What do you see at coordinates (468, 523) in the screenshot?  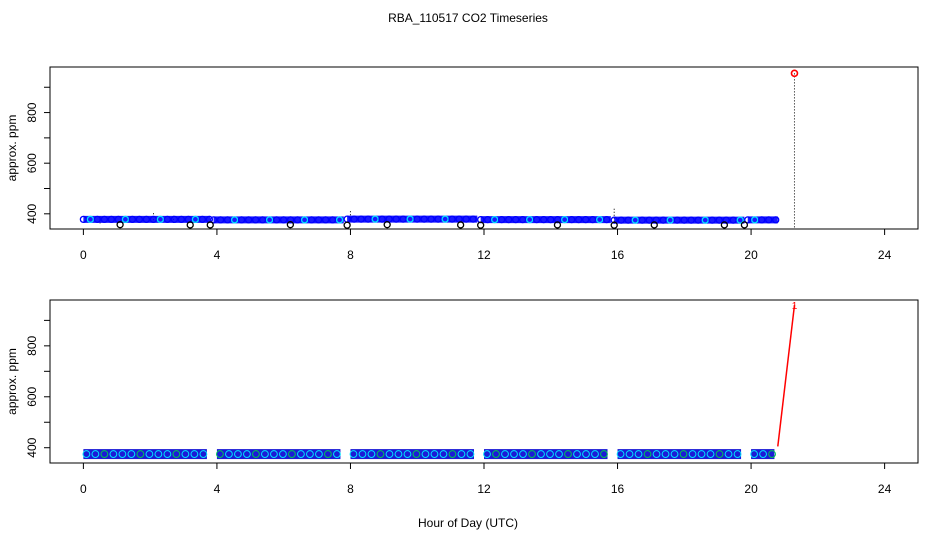 I see `x-axis-label: Hour of Day (UTC)` at bounding box center [468, 523].